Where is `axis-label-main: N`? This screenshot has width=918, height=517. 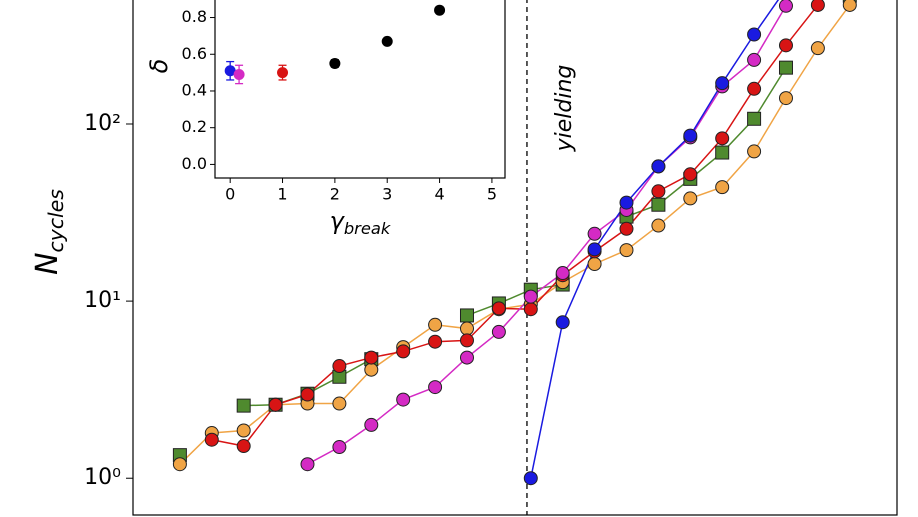
axis-label-main: N is located at coordinates (47, 263).